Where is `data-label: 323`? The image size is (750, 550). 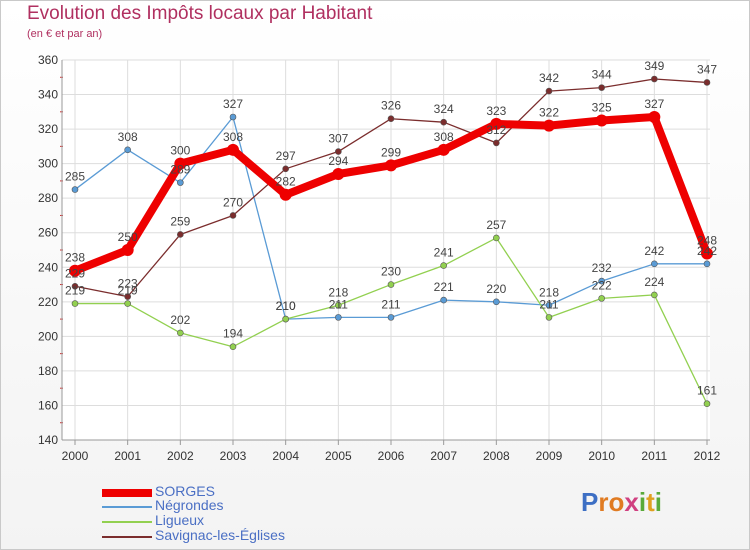
data-label: 323 is located at coordinates (496, 111).